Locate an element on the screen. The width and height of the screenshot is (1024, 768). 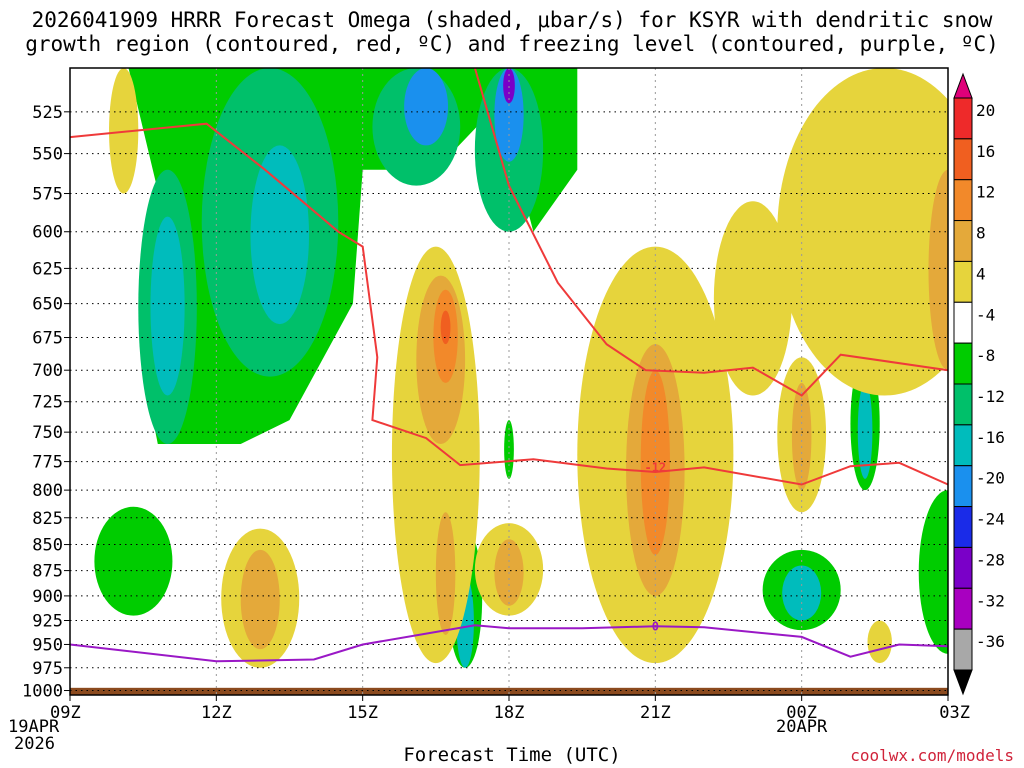
y-tick-label: 725 is located at coordinates (47, 403).